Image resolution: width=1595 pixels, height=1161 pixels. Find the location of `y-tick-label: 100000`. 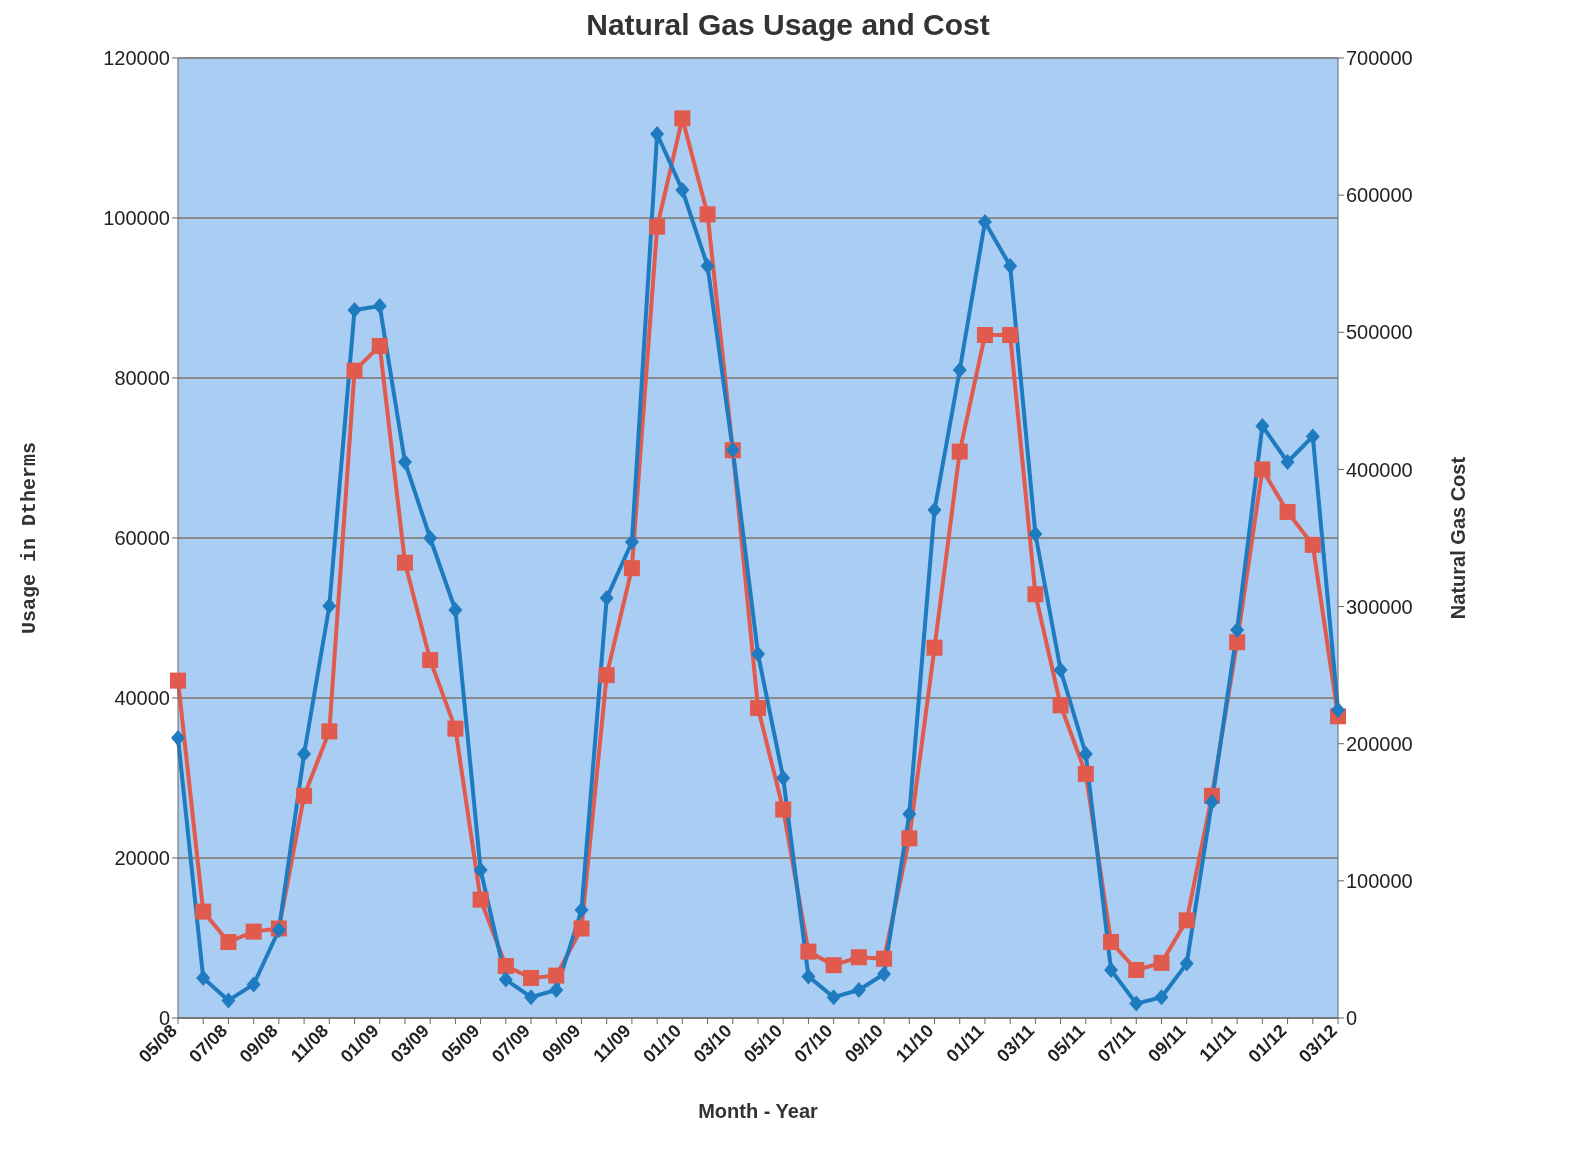

y-tick-label: 100000 is located at coordinates (136, 218).